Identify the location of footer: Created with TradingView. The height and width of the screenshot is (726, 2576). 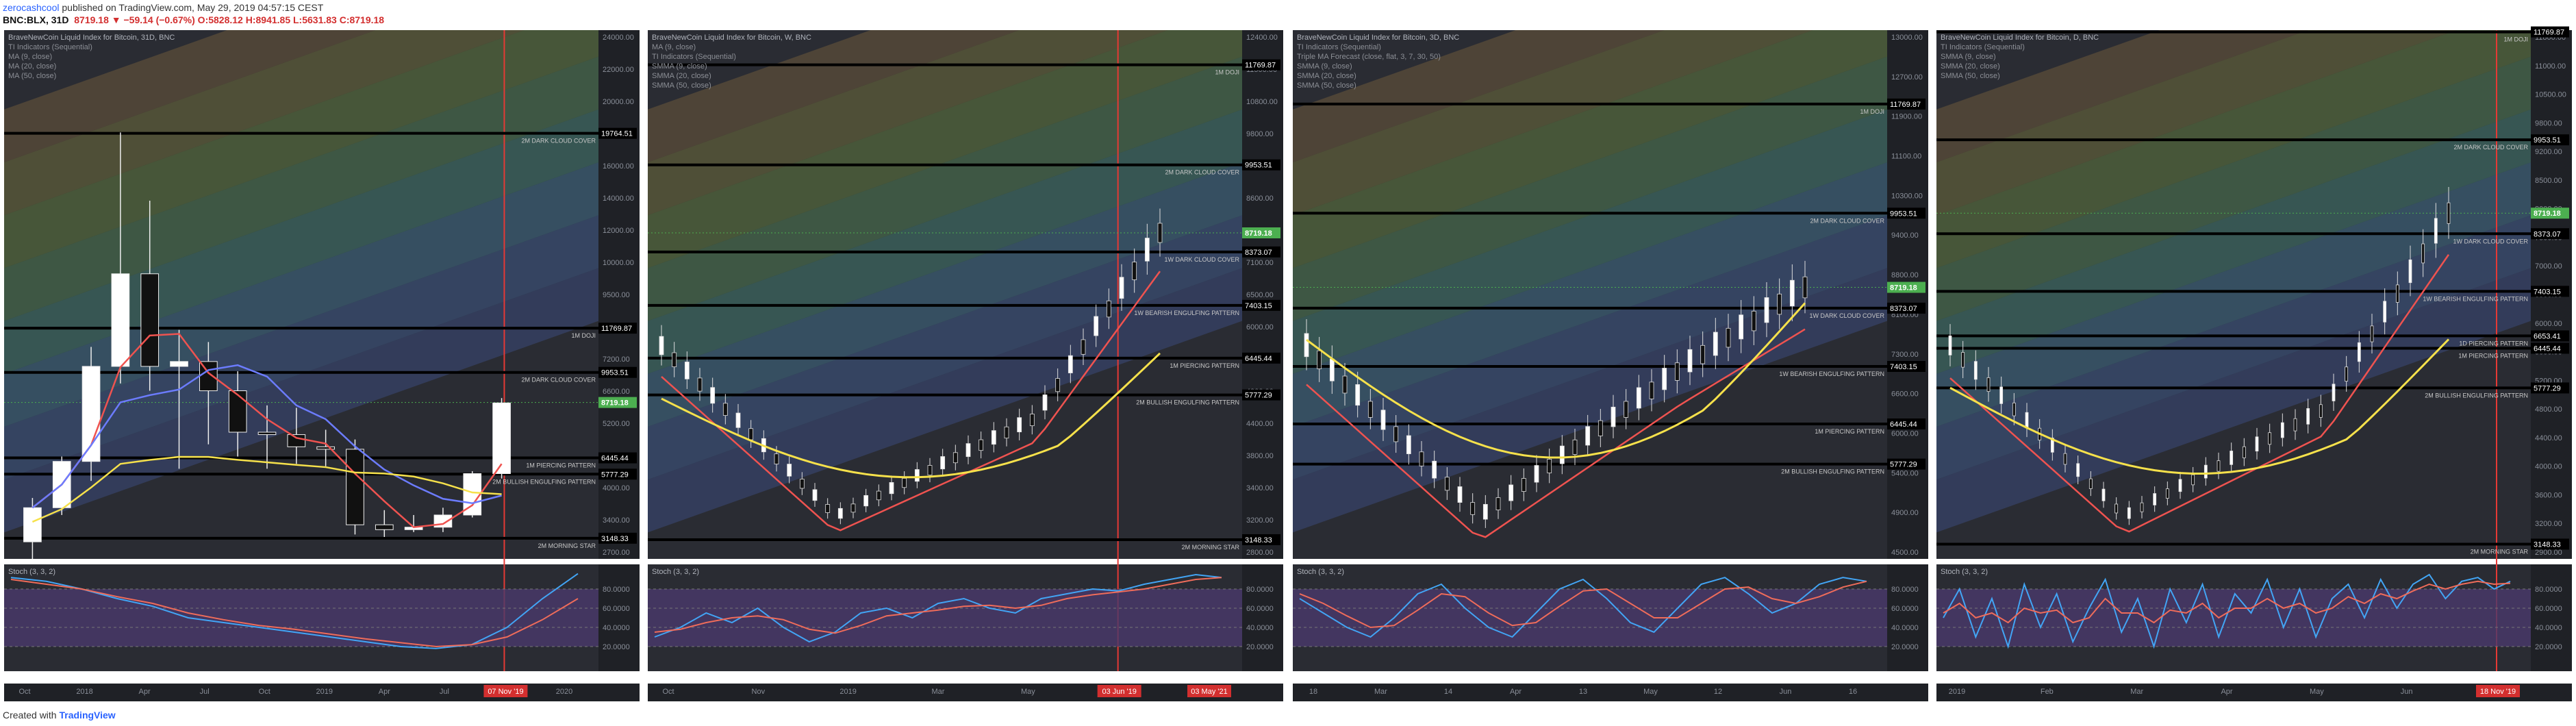
(60, 715).